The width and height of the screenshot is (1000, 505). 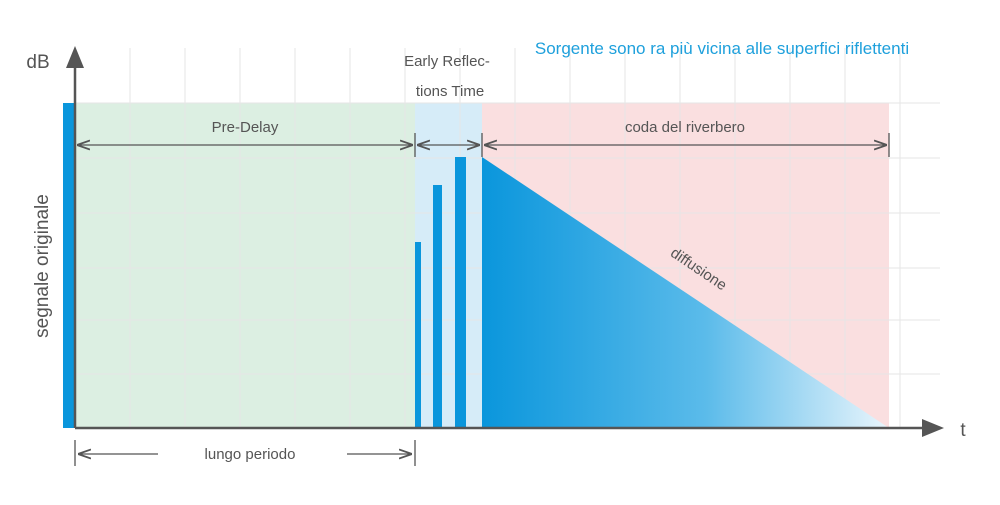 What do you see at coordinates (42, 266) in the screenshot?
I see `y-side-label: segnale originale` at bounding box center [42, 266].